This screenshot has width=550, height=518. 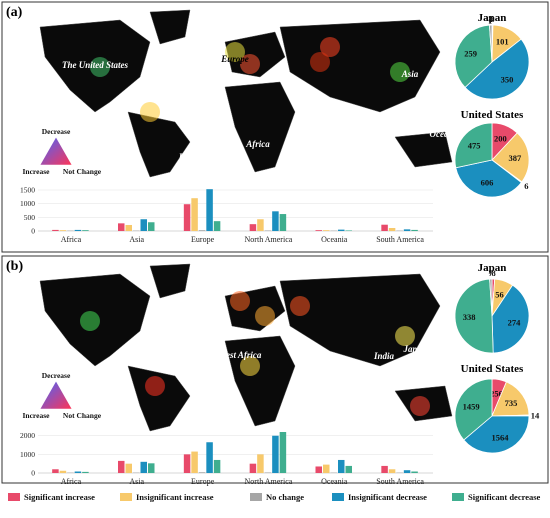 What do you see at coordinates (400, 481) in the screenshot?
I see `x-category-label: South America` at bounding box center [400, 481].